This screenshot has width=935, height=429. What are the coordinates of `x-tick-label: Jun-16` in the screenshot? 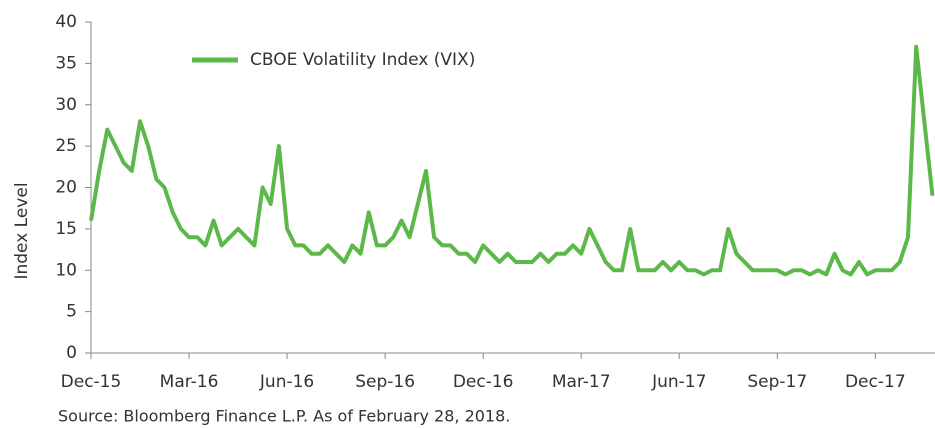 It's located at (286, 382).